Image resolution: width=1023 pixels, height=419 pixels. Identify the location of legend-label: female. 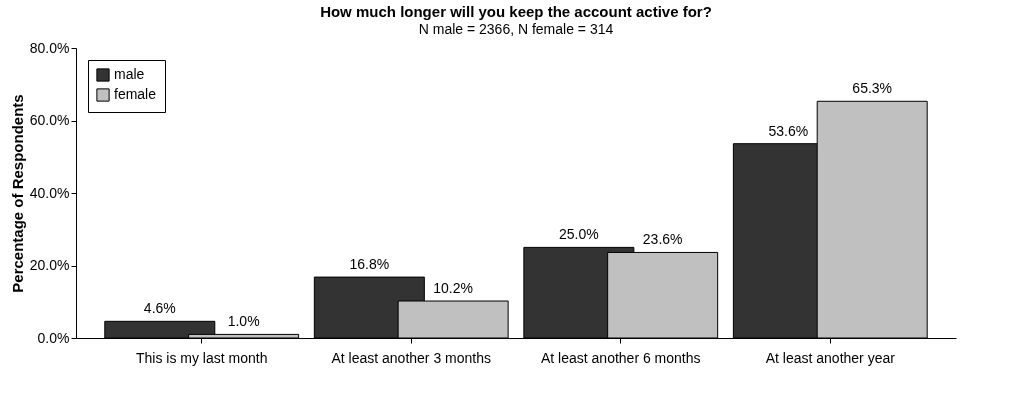
(135, 94).